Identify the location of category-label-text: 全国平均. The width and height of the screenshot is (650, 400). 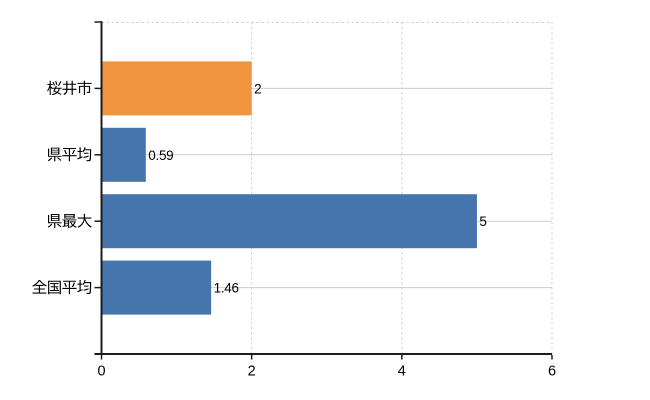
(62, 288).